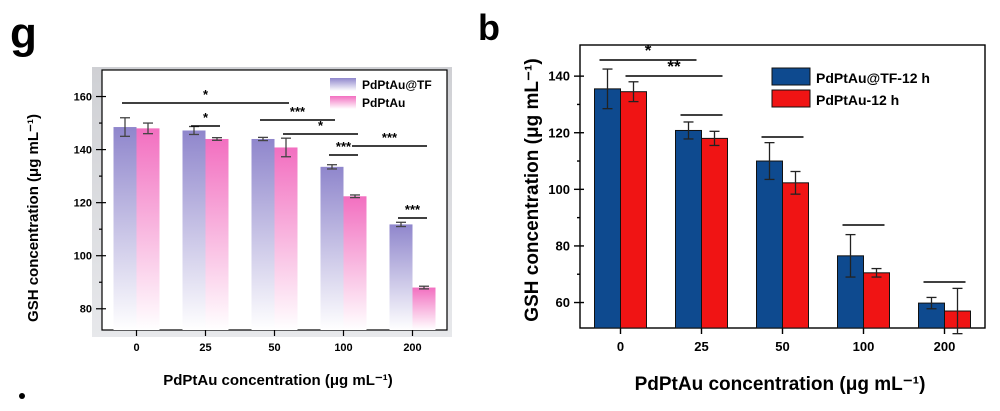 The width and height of the screenshot is (1000, 411). I want to click on panel-letter-b: b, so click(489, 27).